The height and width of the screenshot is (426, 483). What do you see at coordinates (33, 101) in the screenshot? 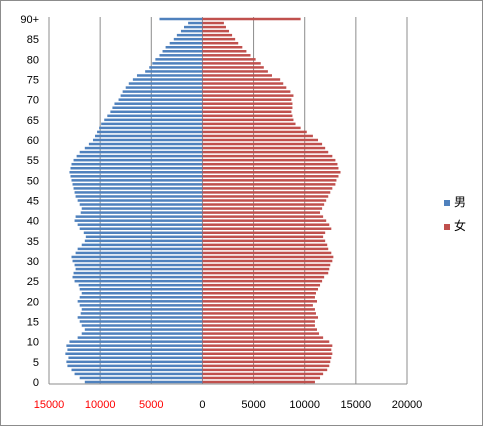
I see `age-tick-14: 70` at bounding box center [33, 101].